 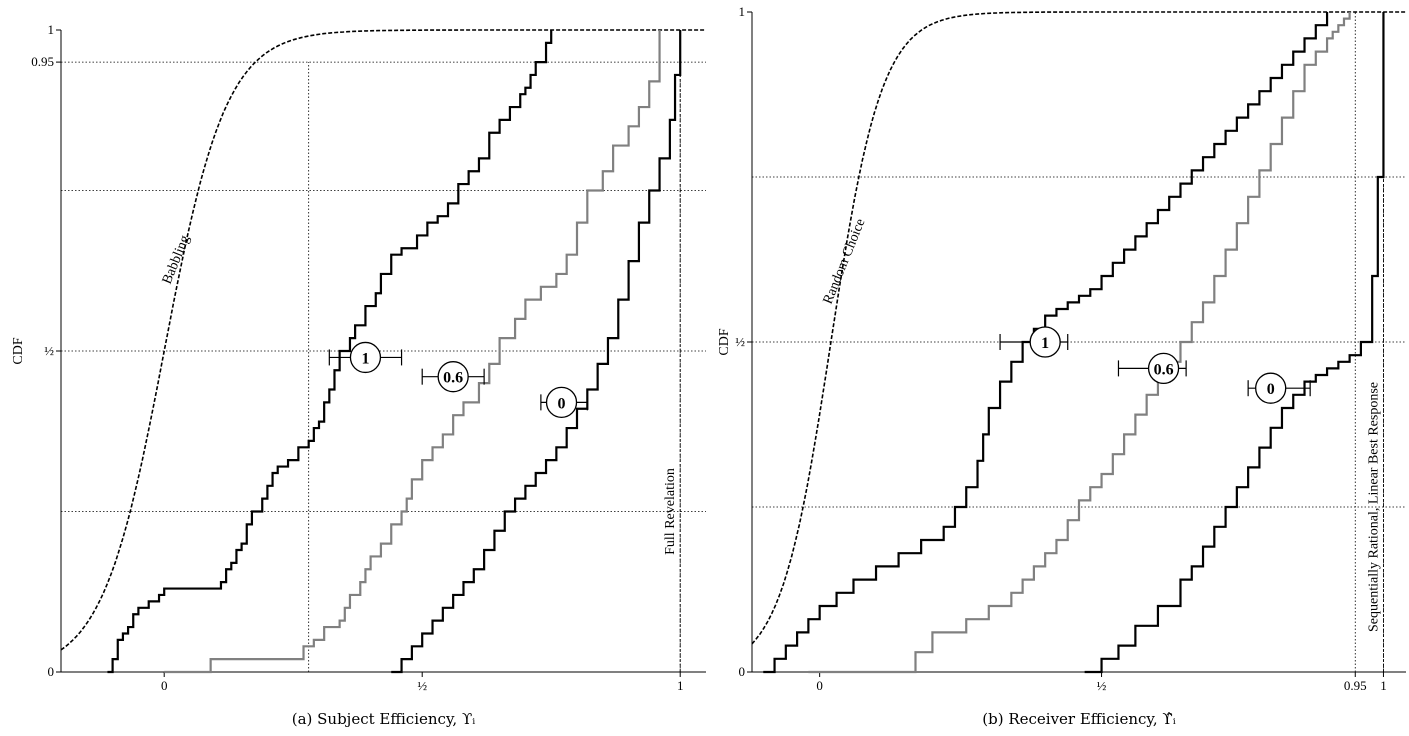 I want to click on panel-caption: (b) Receiver Efficiency, ϒ̂ᵢ, so click(x=1078, y=719).